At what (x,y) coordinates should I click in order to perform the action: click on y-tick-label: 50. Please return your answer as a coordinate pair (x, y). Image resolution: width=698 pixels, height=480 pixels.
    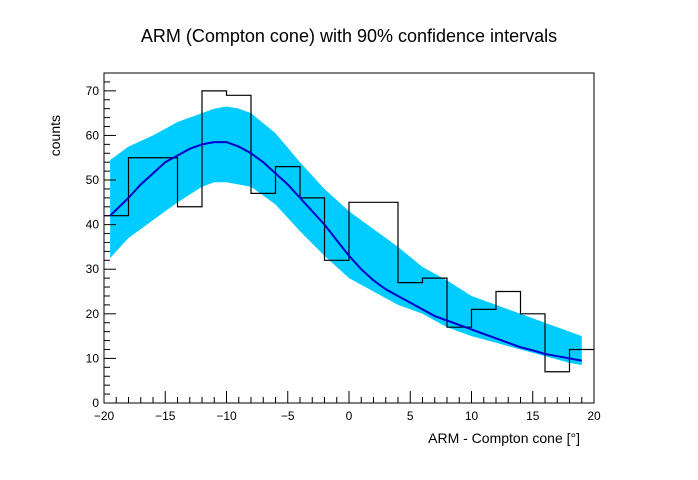
    Looking at the image, I should click on (93, 180).